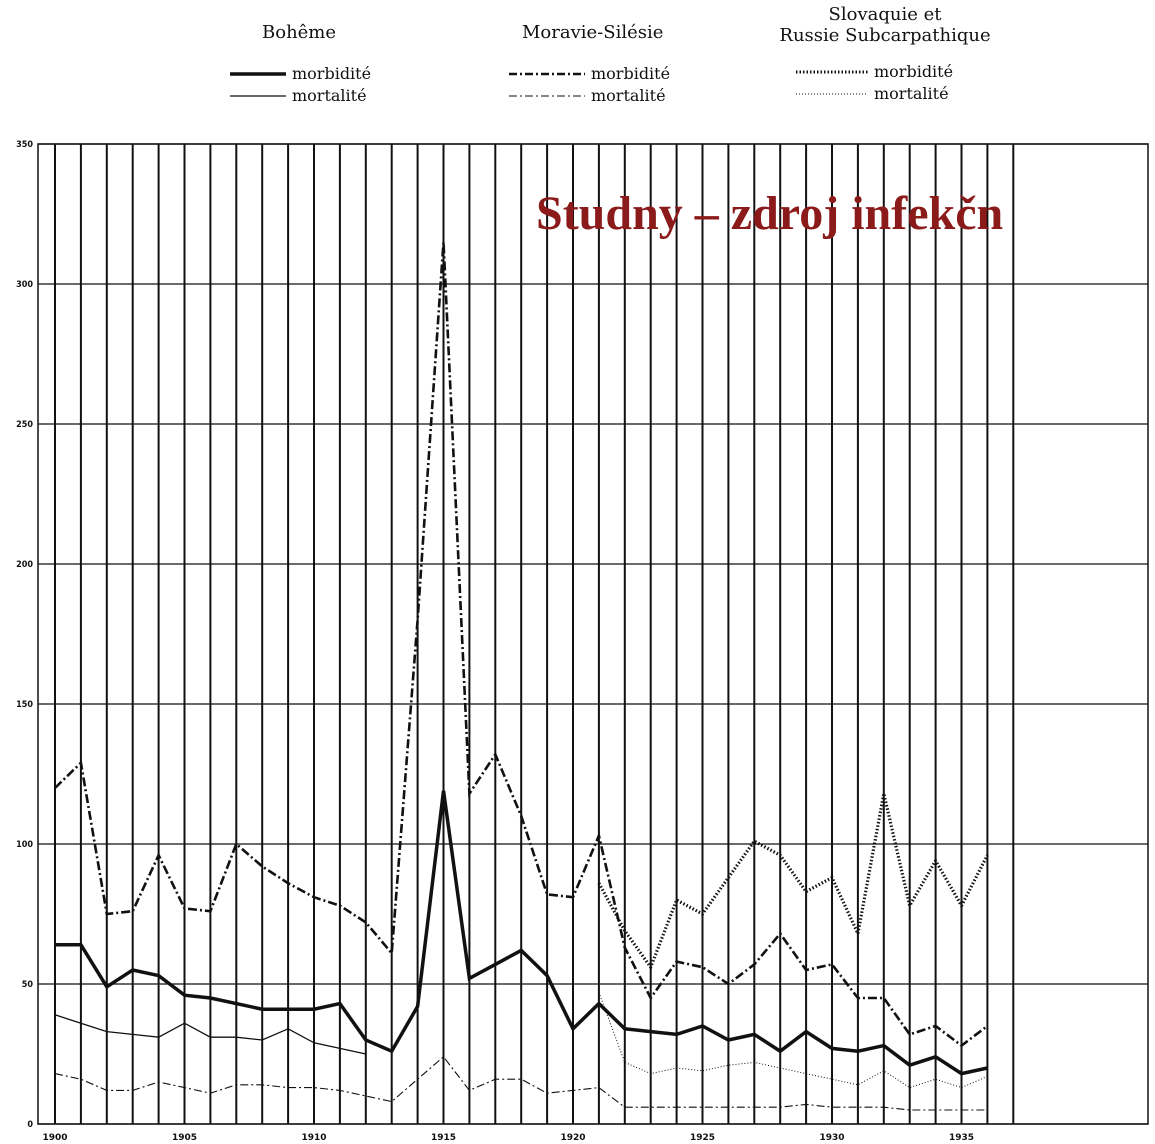  What do you see at coordinates (258, 73) in the screenshot?
I see `legend-swatch-solid-thick` at bounding box center [258, 73].